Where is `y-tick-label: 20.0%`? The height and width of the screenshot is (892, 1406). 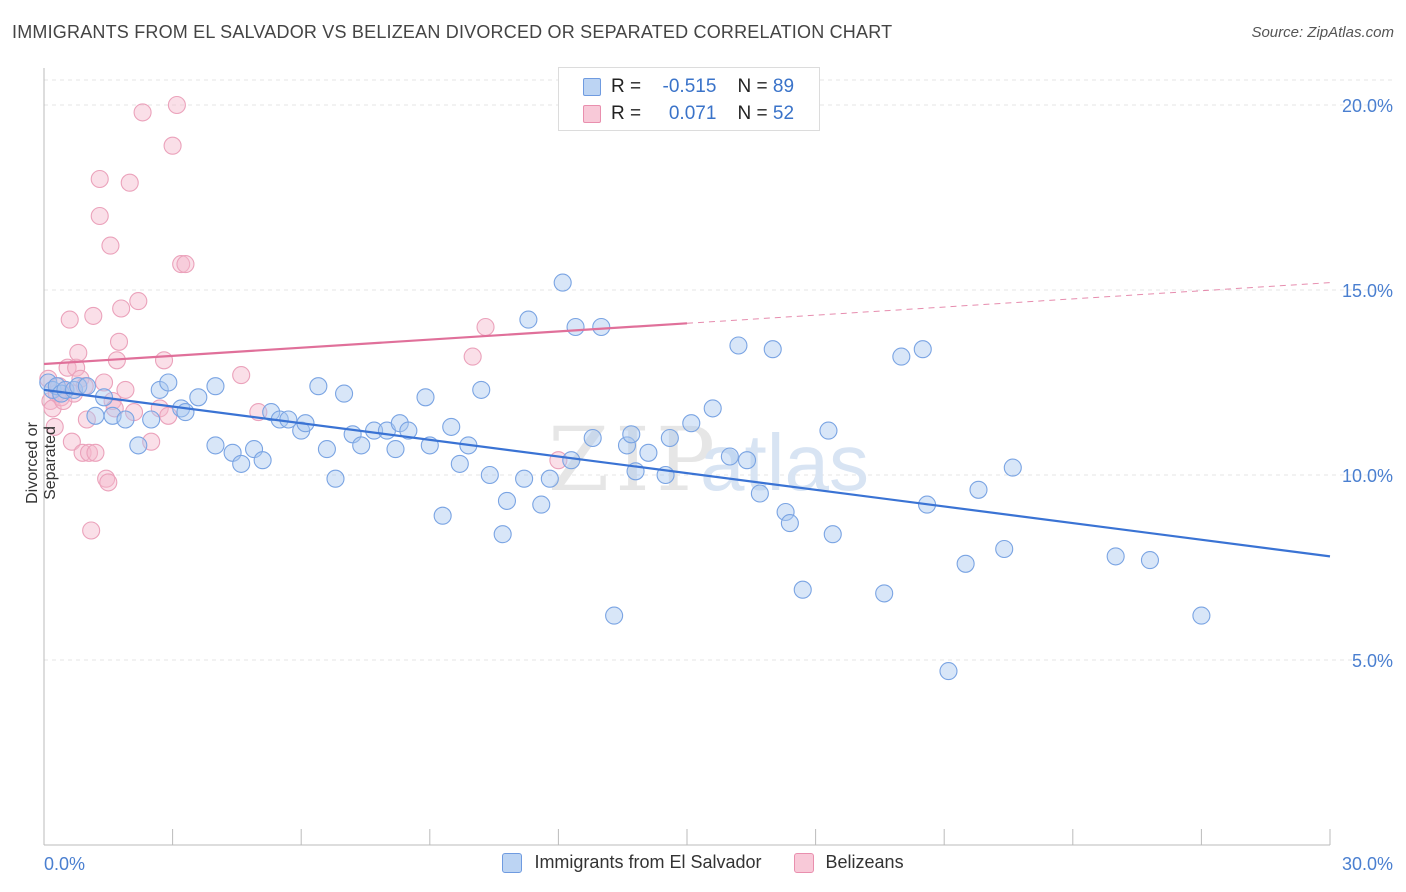
y-tick-label: 20.0% is located at coordinates (1367, 106).